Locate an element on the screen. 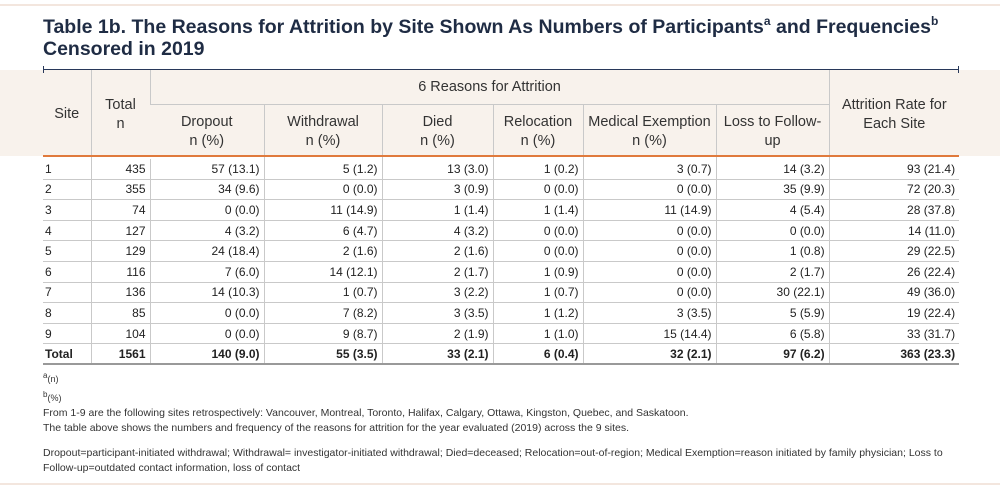  header-withdrawal: Withdrawal n (%) is located at coordinates (322, 131).